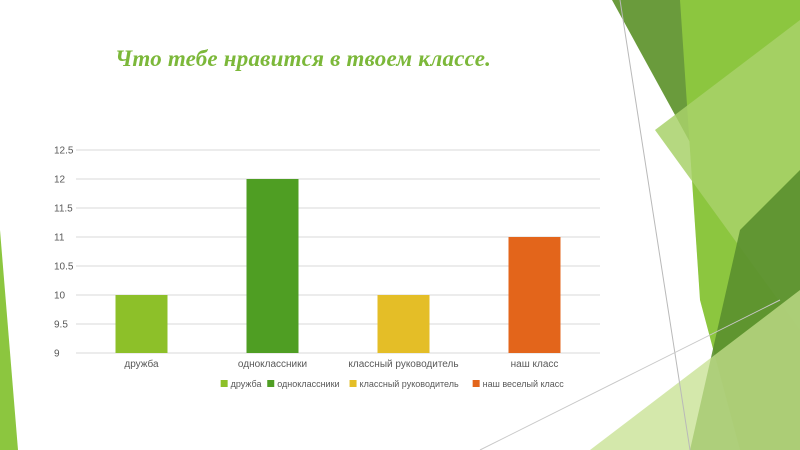  Describe the element at coordinates (60, 180) in the screenshot. I see `y-tick-label: 12` at that location.